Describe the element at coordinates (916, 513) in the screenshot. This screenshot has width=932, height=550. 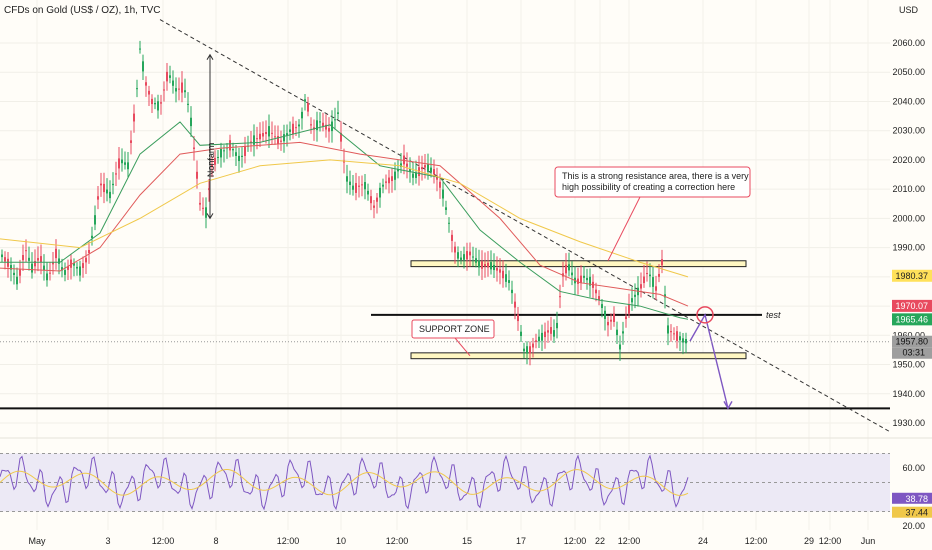
I see `rsi-ma-label: 37.44` at that location.